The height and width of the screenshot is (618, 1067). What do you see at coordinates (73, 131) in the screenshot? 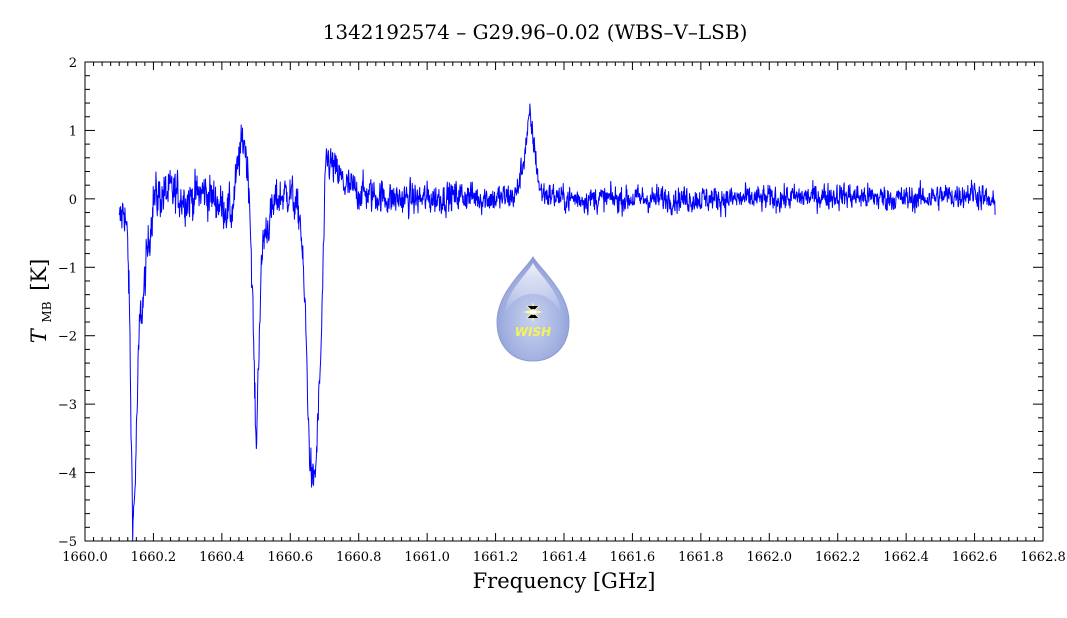
I see `y-tick-label: 1` at bounding box center [73, 131].